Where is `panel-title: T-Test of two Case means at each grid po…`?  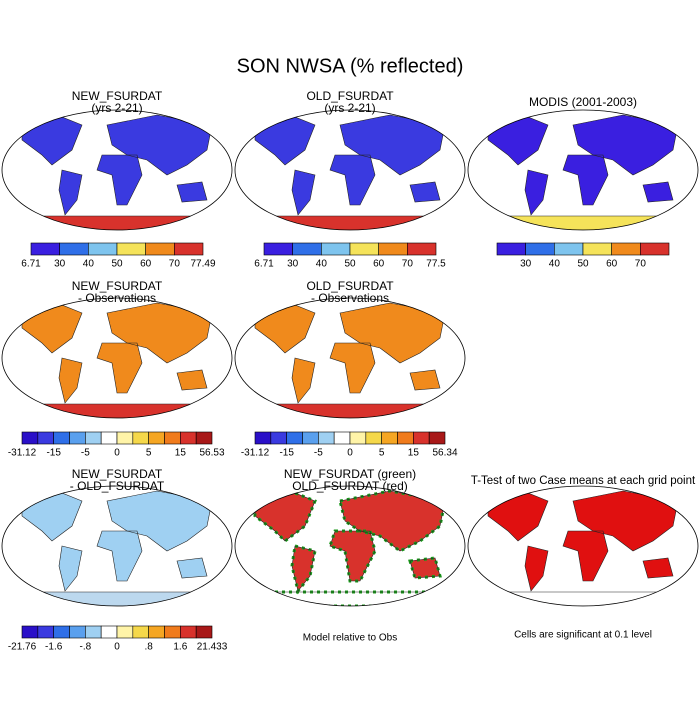 panel-title: T-Test of two Case means at each grid po… is located at coordinates (583, 481).